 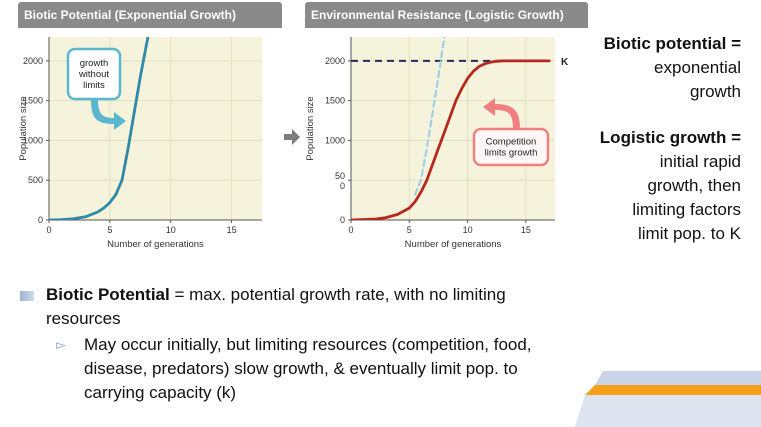 What do you see at coordinates (35, 180) in the screenshot?
I see `y-tick-label: 500` at bounding box center [35, 180].